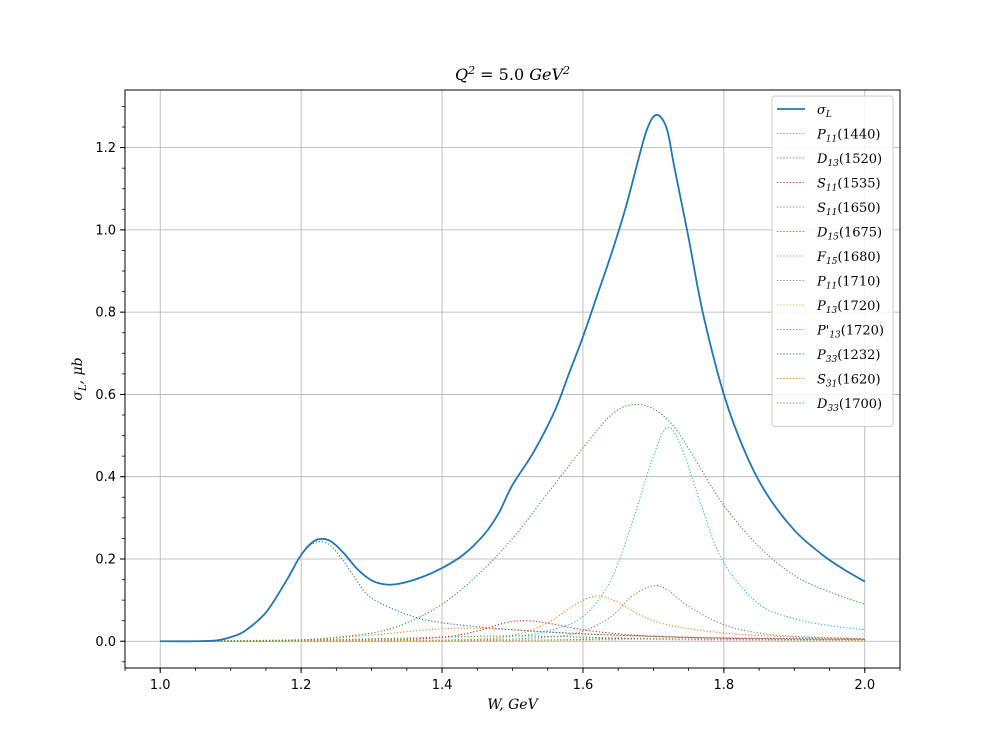 The width and height of the screenshot is (1000, 750). Describe the element at coordinates (849, 185) in the screenshot. I see `legend-label: S11(1535)` at that location.